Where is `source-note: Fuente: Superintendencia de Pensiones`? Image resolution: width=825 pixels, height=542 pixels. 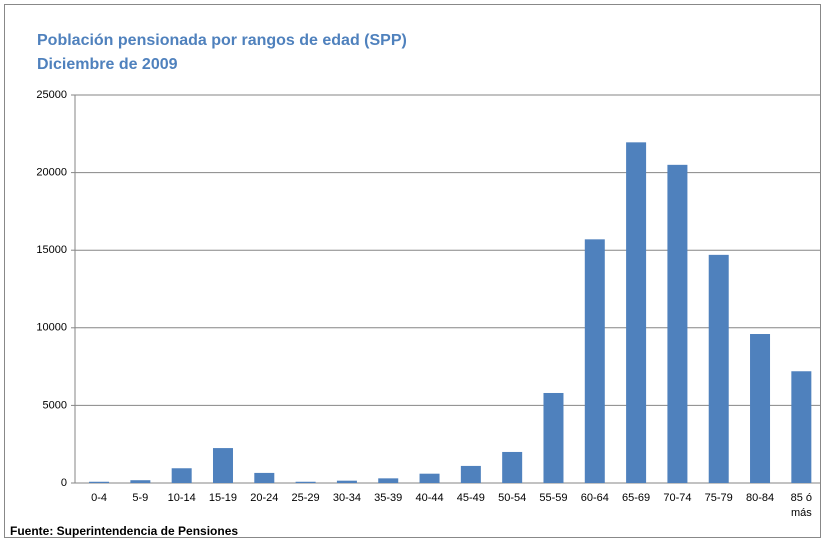 source-note: Fuente: Superintendencia de Pensiones is located at coordinates (124, 531).